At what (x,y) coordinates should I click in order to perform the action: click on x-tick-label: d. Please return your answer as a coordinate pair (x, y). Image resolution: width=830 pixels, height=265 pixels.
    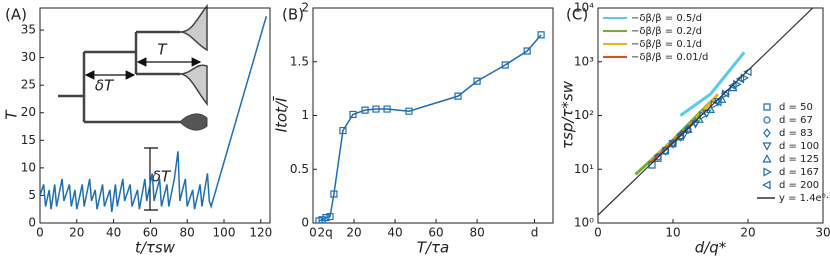
    Looking at the image, I should click on (535, 233).